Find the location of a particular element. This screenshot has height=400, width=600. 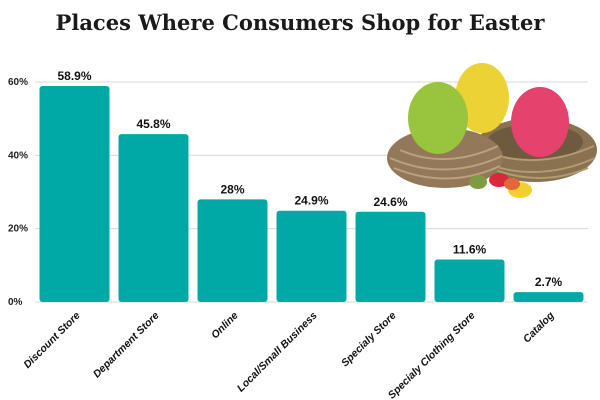

easter-eggs-illustration is located at coordinates (492, 130).